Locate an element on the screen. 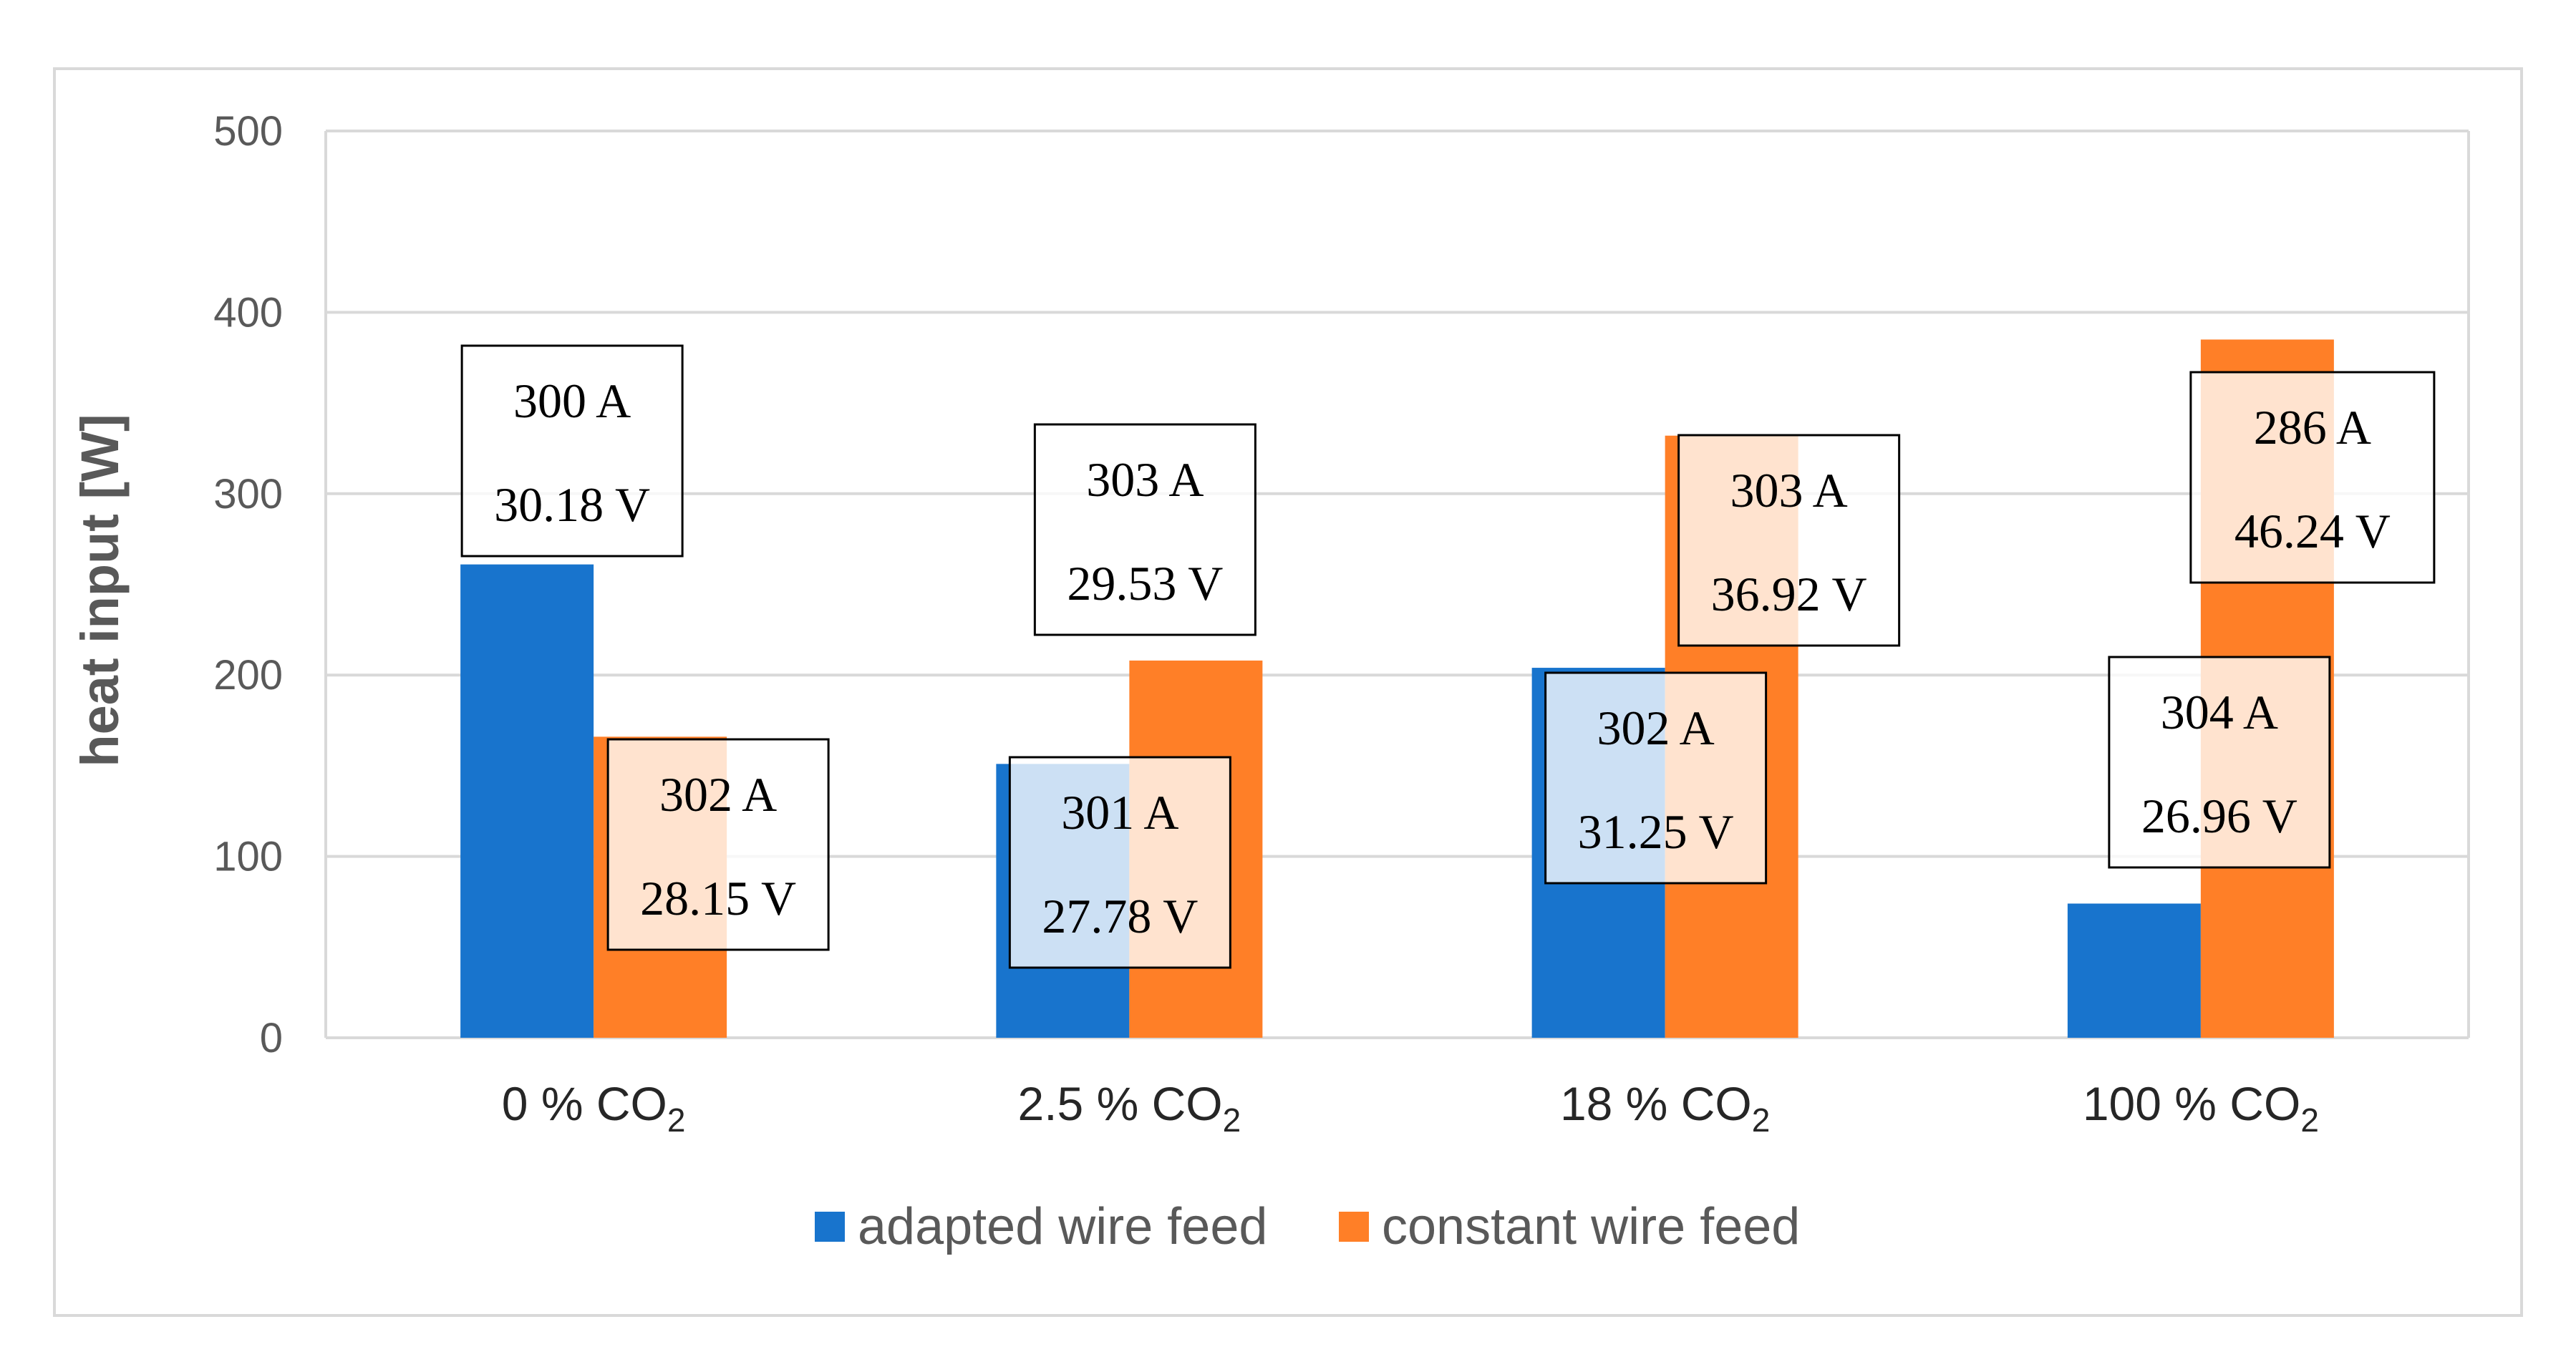 The image size is (2576, 1367). annotation-current: 286 A is located at coordinates (2312, 427).